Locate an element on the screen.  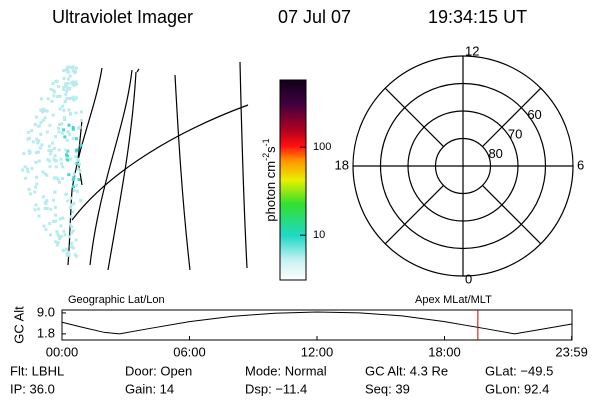
mlt-label: 12 is located at coordinates (472, 50).